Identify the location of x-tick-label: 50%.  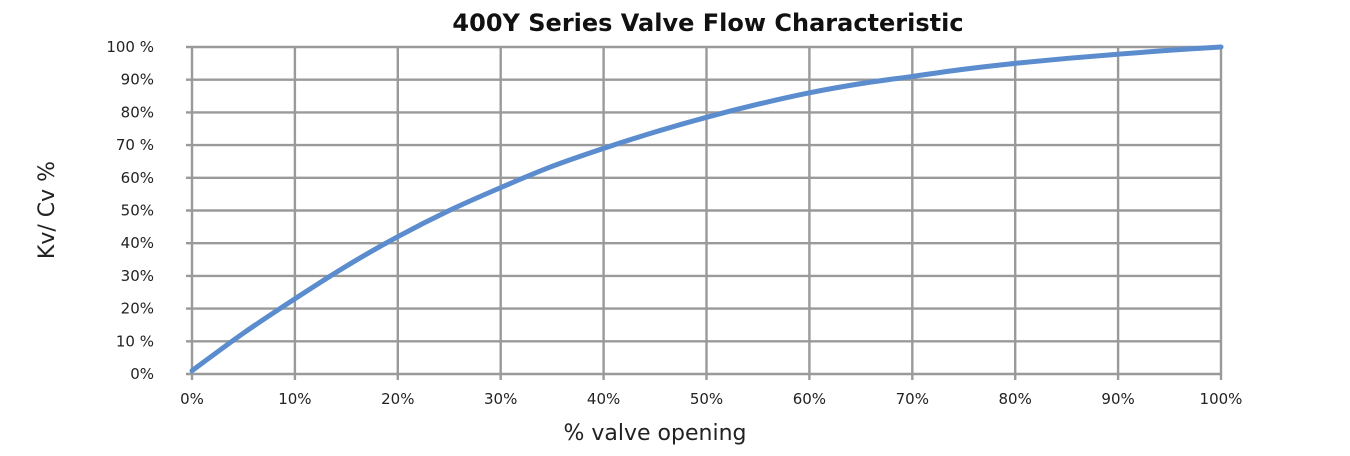
(706, 399).